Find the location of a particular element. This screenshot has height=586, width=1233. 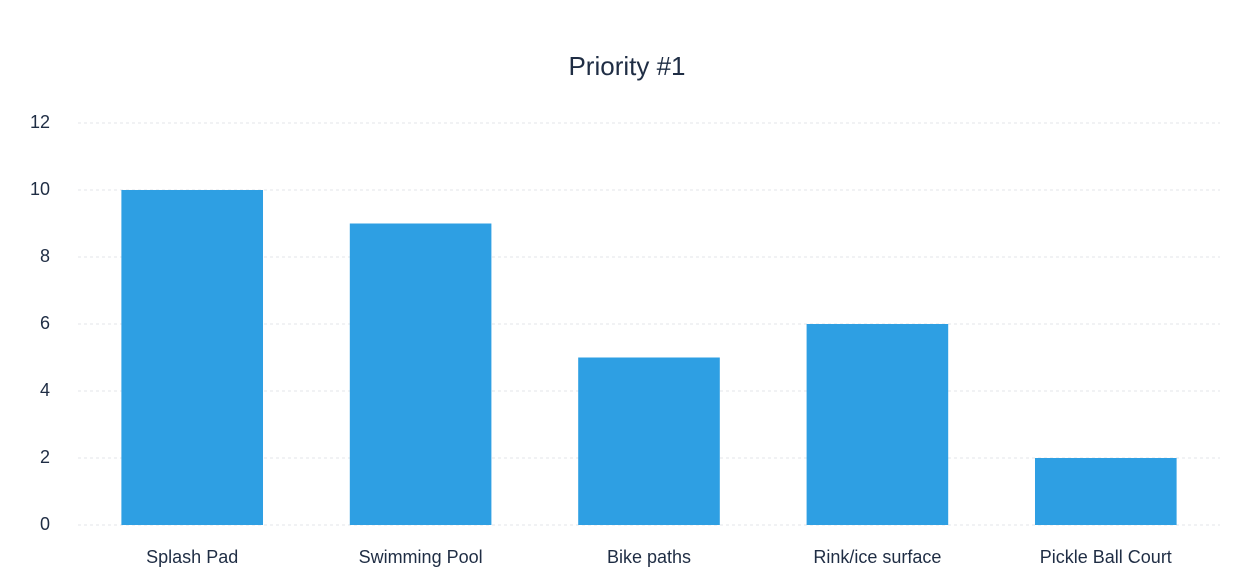

x-tick-label: Splash Pad is located at coordinates (192, 557).